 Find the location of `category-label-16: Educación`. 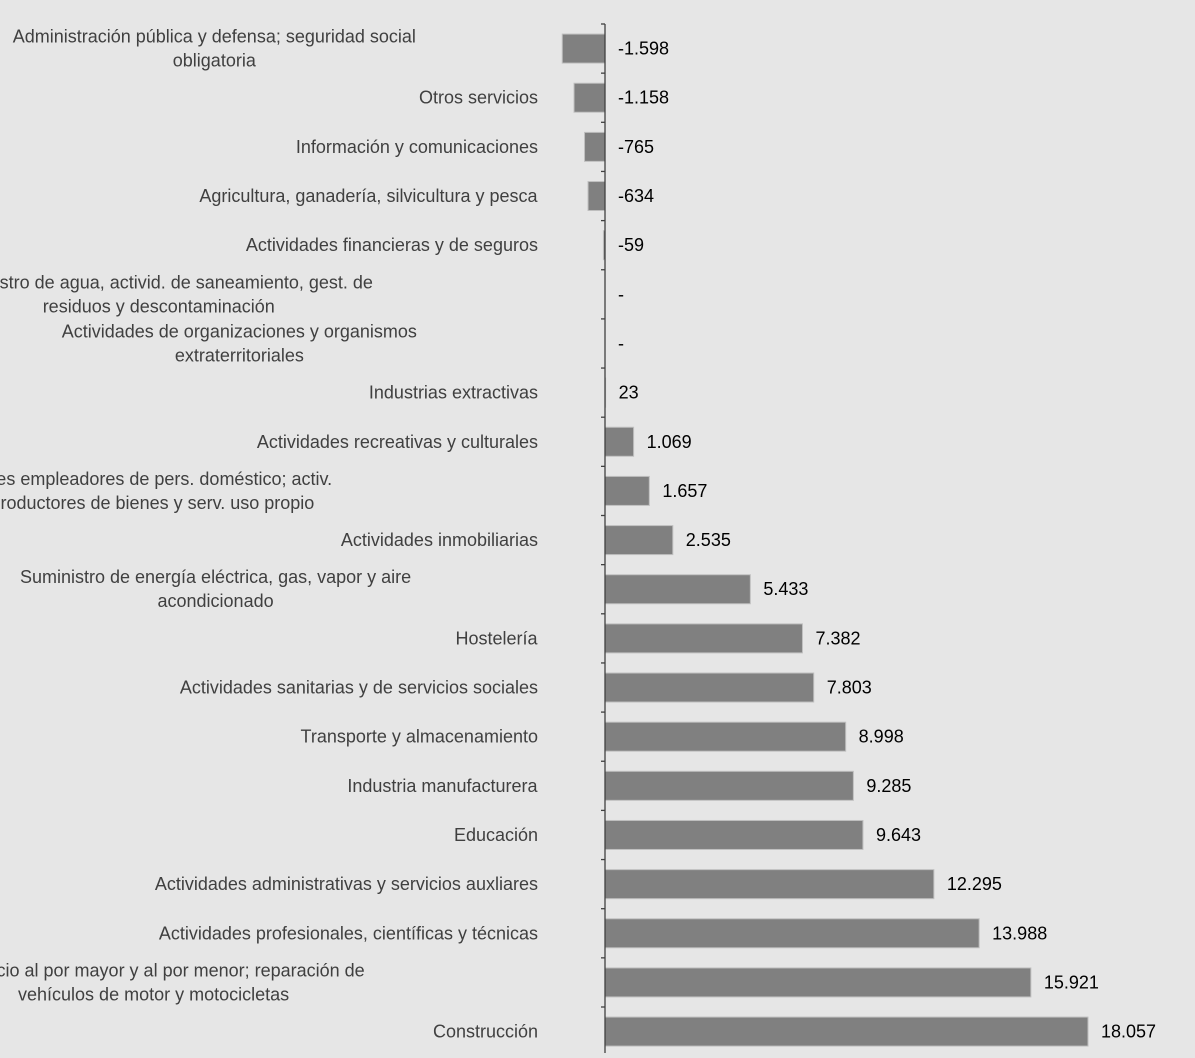

category-label-16: Educación is located at coordinates (496, 835).